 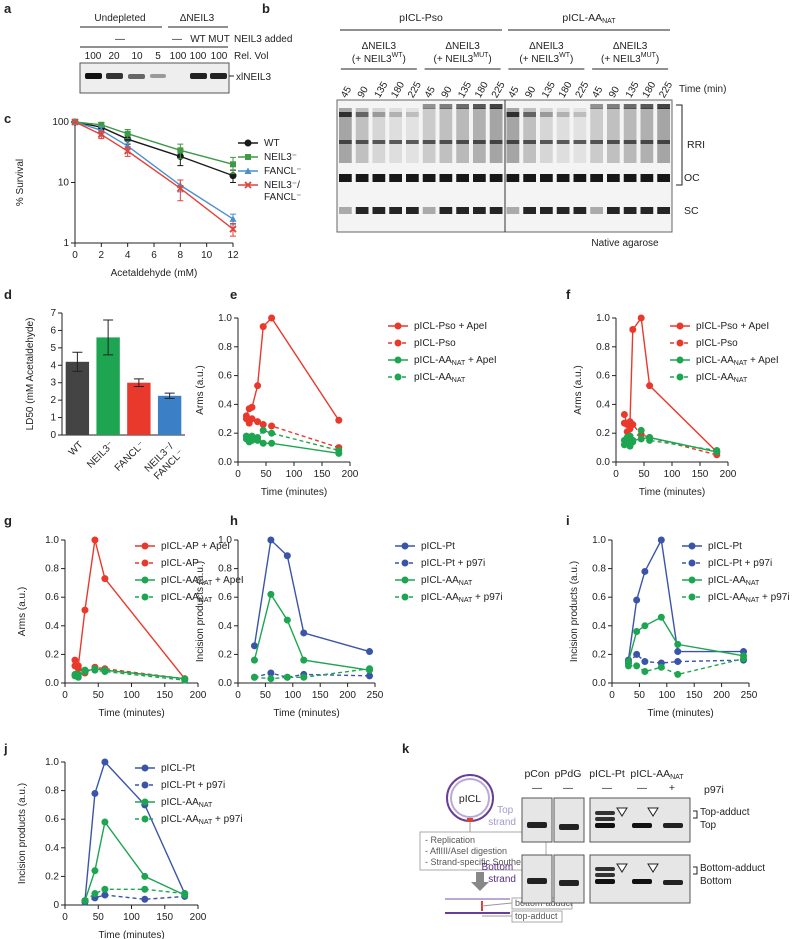 I want to click on y-tick-label: 2, so click(x=53, y=400).